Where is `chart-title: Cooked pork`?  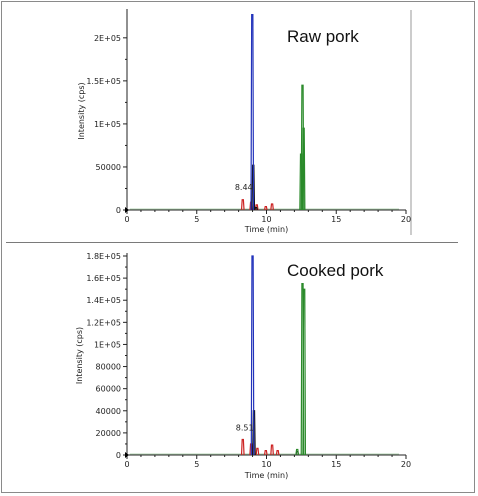 chart-title: Cooked pork is located at coordinates (335, 270).